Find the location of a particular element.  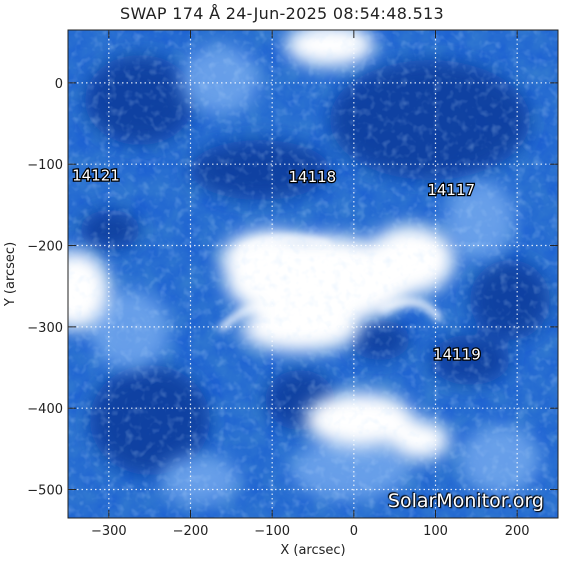

y-tick-label: −100 is located at coordinates (45, 165).